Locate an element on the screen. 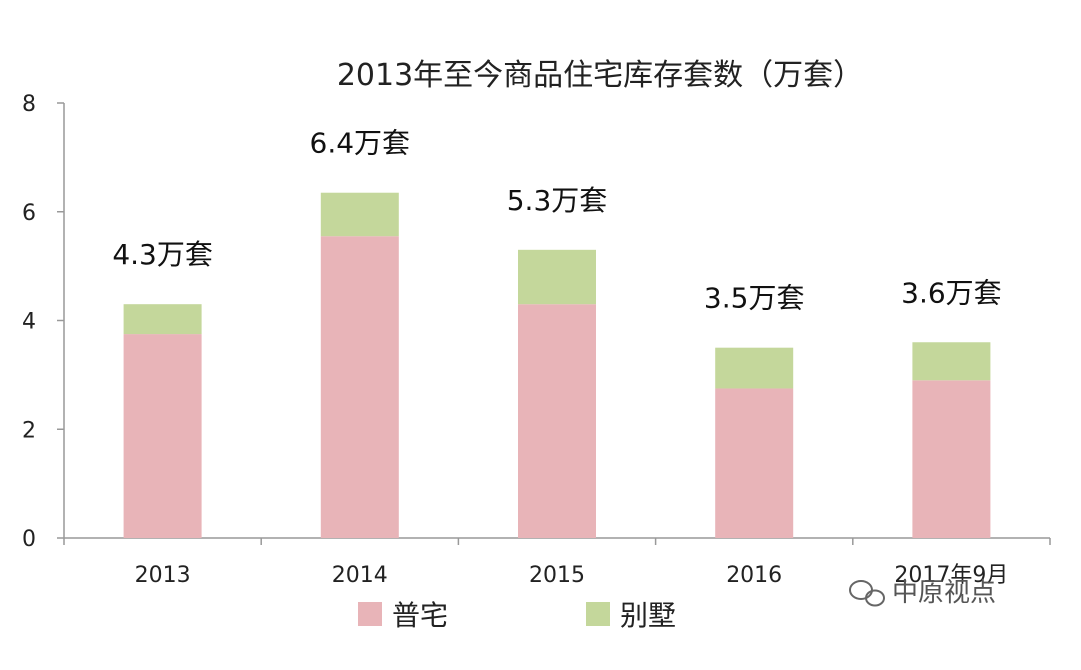 This screenshot has height=670, width=1081. x-tick-label: 2016 is located at coordinates (754, 575).